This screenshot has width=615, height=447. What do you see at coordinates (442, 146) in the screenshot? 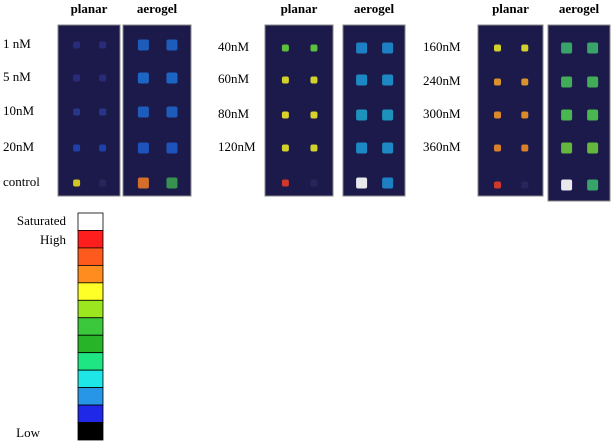
I see `row-label: 360nM` at bounding box center [442, 146].